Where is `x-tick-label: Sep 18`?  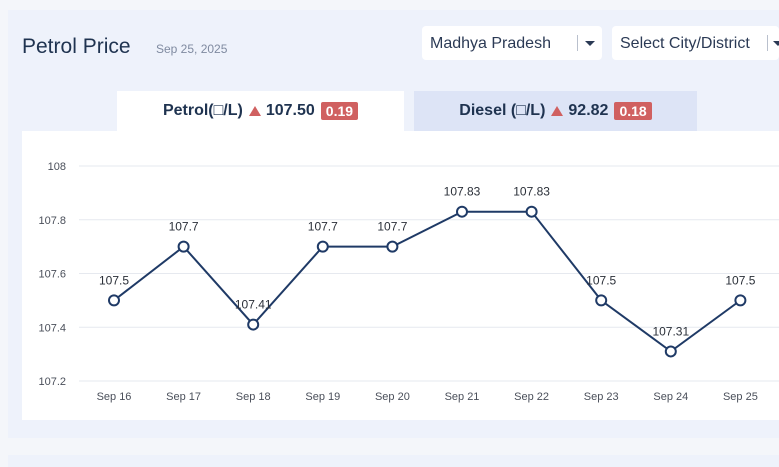 x-tick-label: Sep 18 is located at coordinates (253, 397).